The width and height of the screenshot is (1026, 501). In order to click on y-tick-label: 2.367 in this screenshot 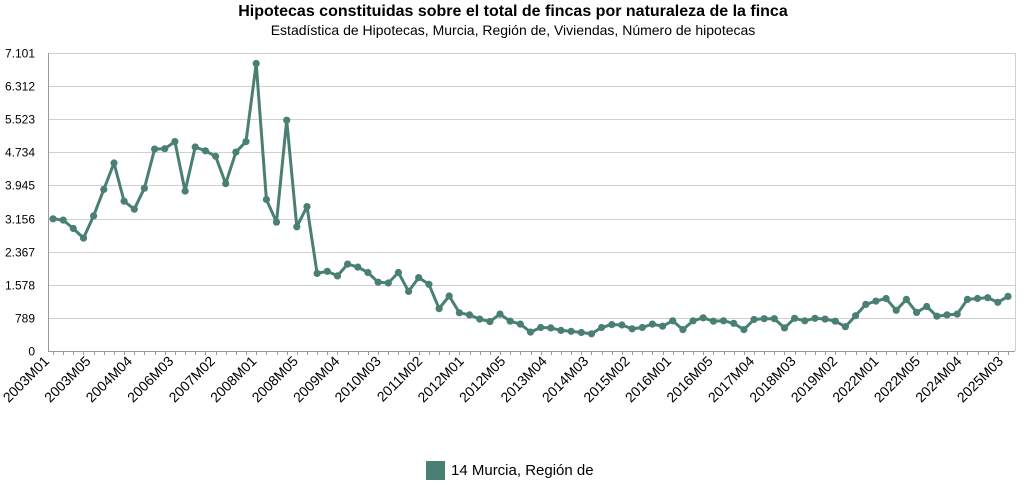, I will do `click(20, 253)`.